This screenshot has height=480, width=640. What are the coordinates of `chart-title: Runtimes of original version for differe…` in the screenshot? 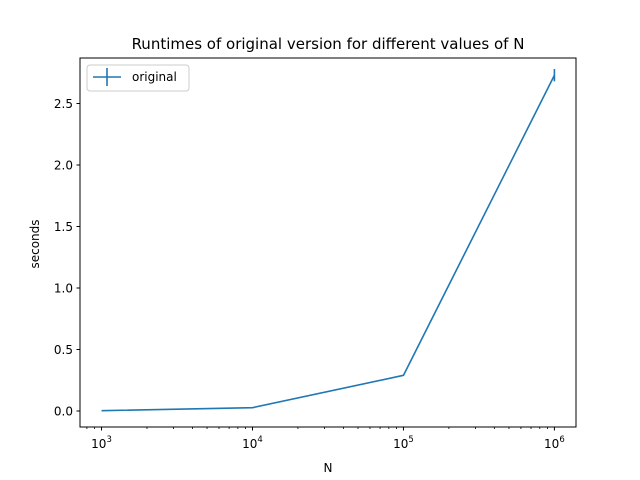 It's located at (328, 44).